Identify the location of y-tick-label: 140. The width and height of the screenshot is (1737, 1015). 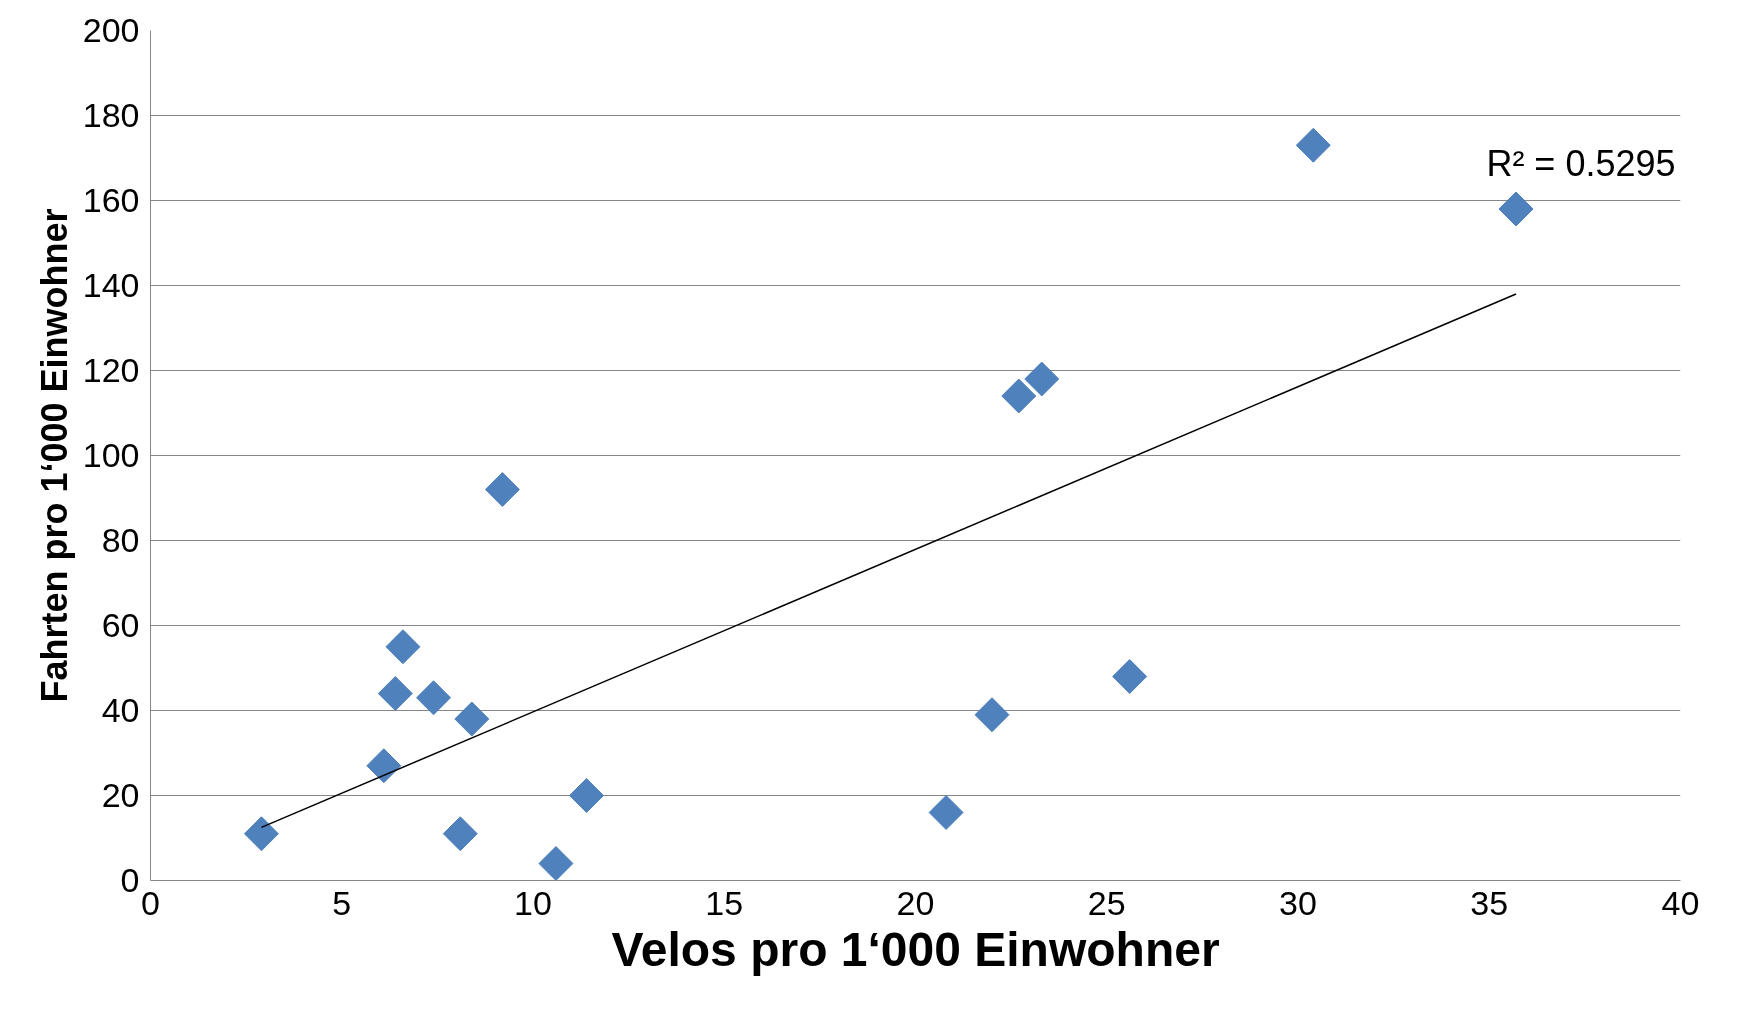
(111, 285).